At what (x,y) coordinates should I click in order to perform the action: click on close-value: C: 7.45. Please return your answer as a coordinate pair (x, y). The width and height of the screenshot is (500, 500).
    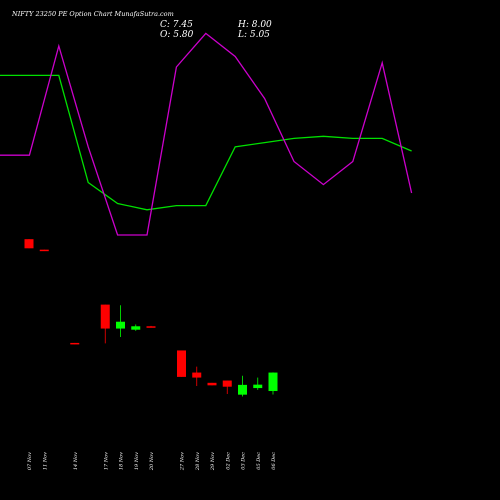
    Looking at the image, I should click on (176, 25).